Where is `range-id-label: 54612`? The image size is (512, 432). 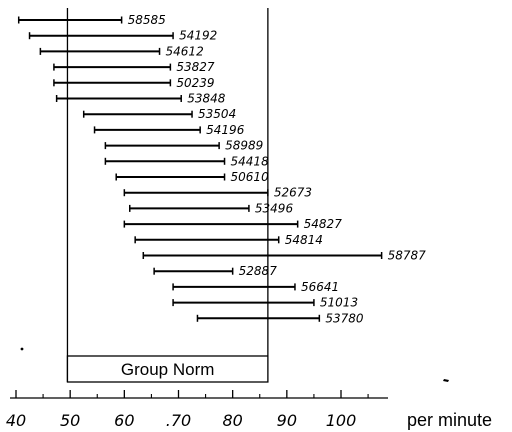 range-id-label: 54612 is located at coordinates (185, 51).